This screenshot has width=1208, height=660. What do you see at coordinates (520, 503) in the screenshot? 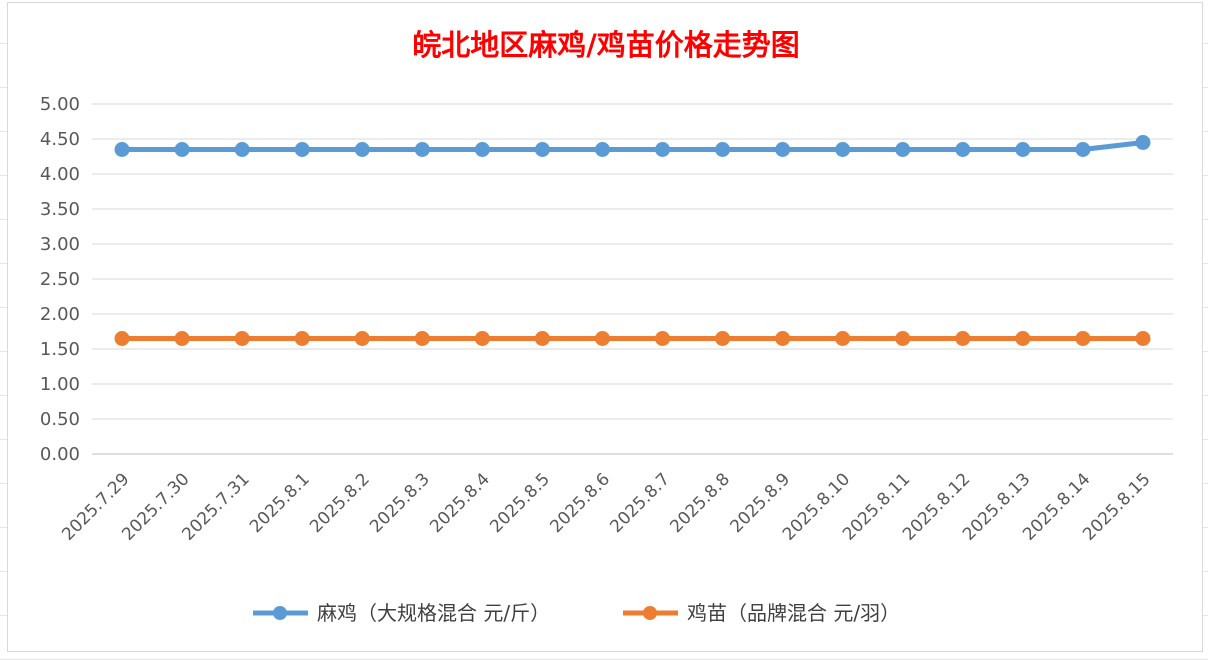
I see `x-tick-label: 2025.8.5` at bounding box center [520, 503].